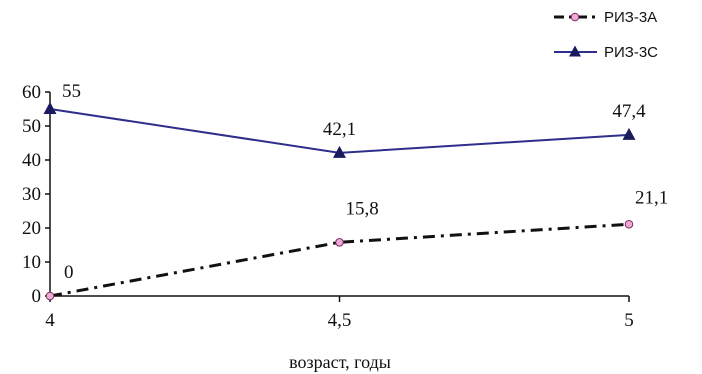  I want to click on y-tick-label: 30, so click(31, 194).